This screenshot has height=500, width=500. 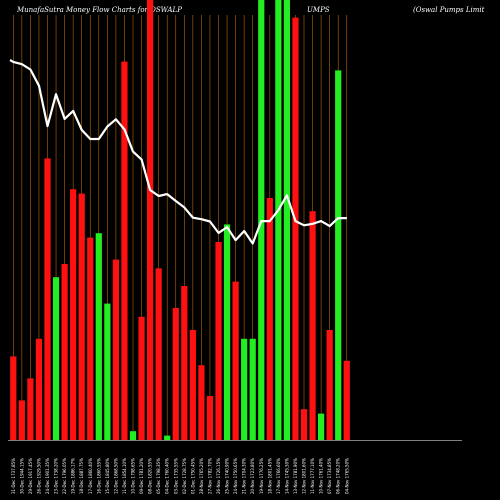 What do you see at coordinates (38, 476) in the screenshot?
I see `x-tick-label: 26-Dec 1929.50%` at bounding box center [38, 476].